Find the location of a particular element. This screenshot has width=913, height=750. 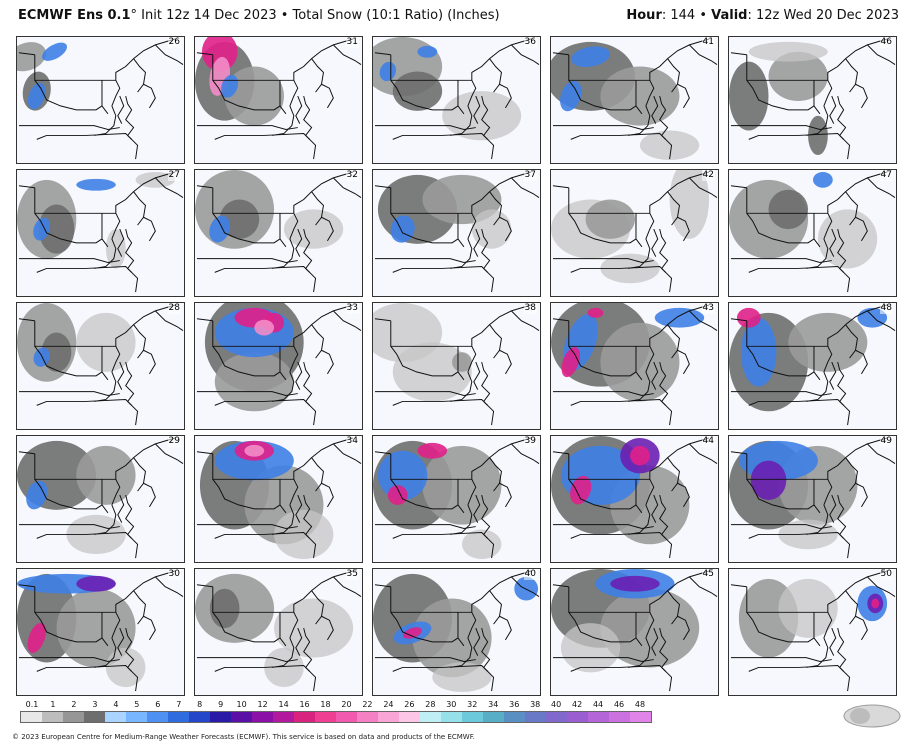

ensemble-member-panel: 26 is located at coordinates (100, 100).